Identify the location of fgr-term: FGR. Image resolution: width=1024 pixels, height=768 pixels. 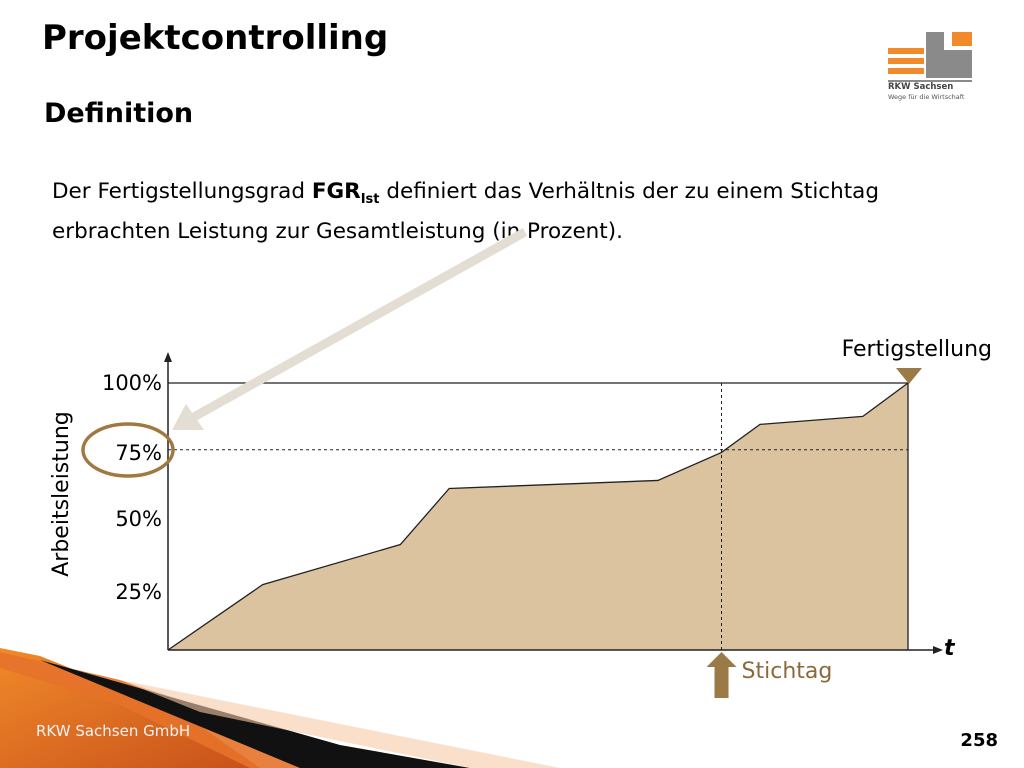
(336, 191).